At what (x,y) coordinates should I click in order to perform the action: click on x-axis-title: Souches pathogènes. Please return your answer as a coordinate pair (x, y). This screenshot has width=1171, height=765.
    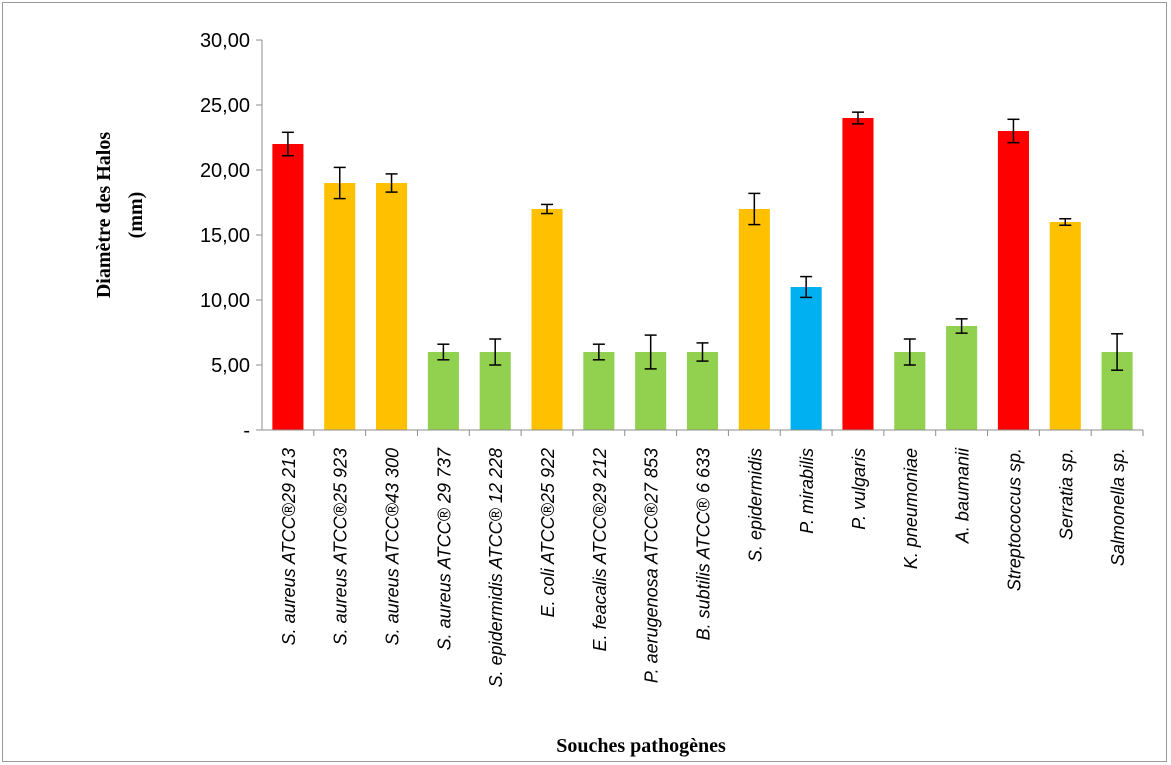
    Looking at the image, I should click on (641, 746).